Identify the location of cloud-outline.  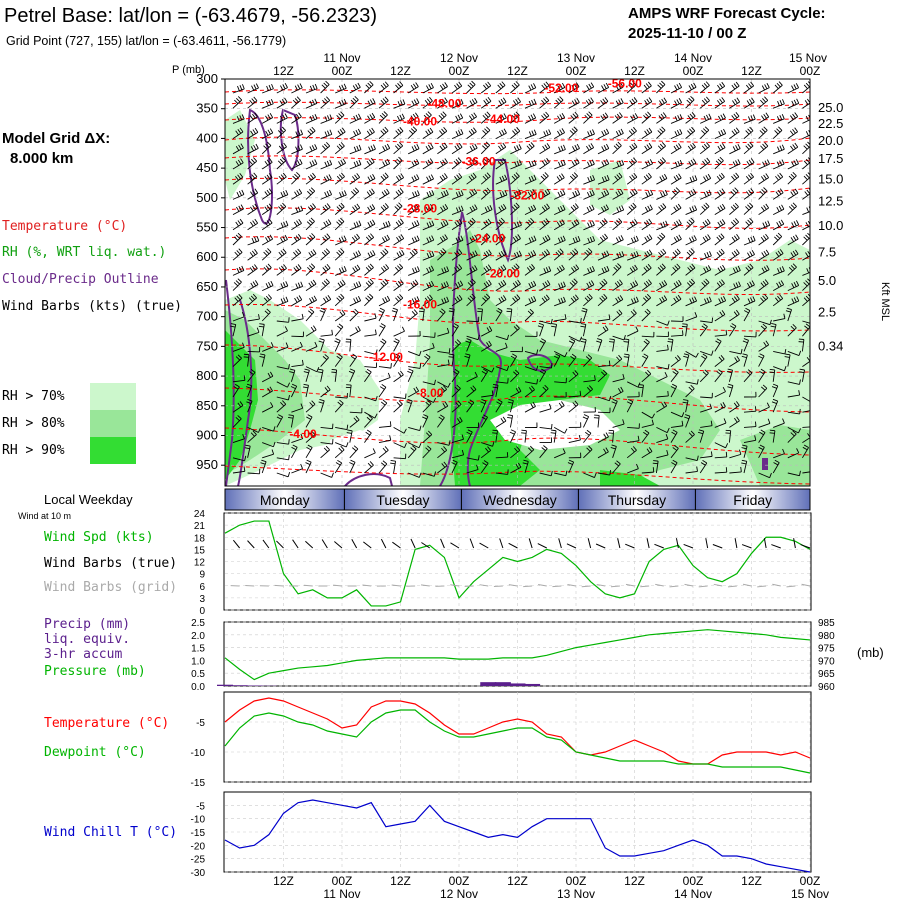
(260, 166).